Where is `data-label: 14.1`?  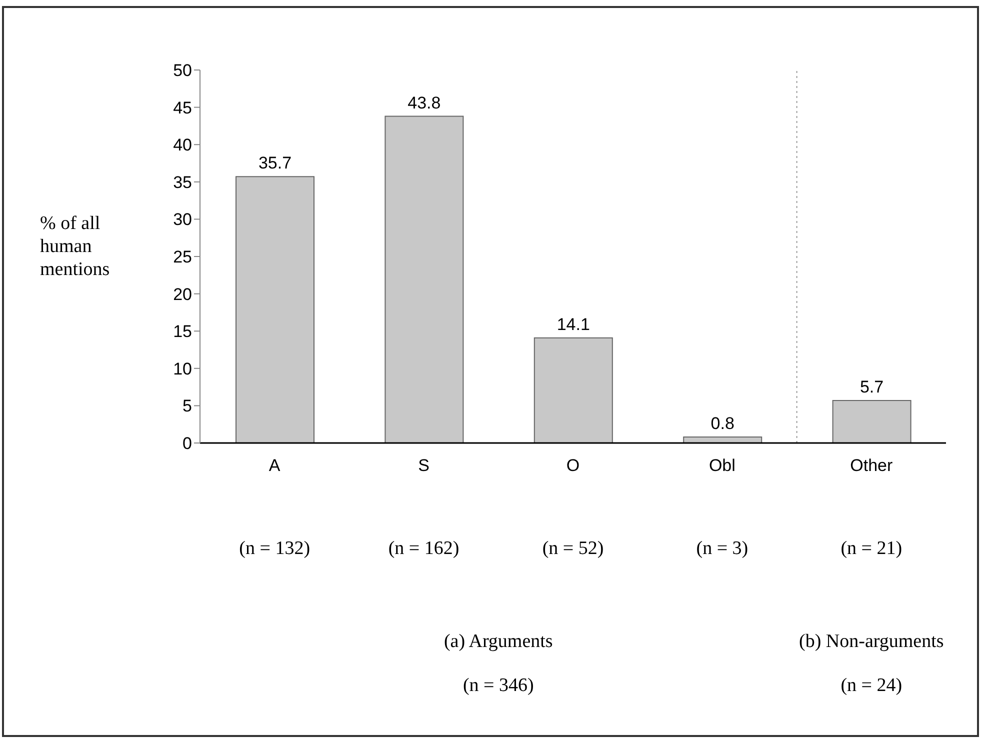 data-label: 14.1 is located at coordinates (573, 324).